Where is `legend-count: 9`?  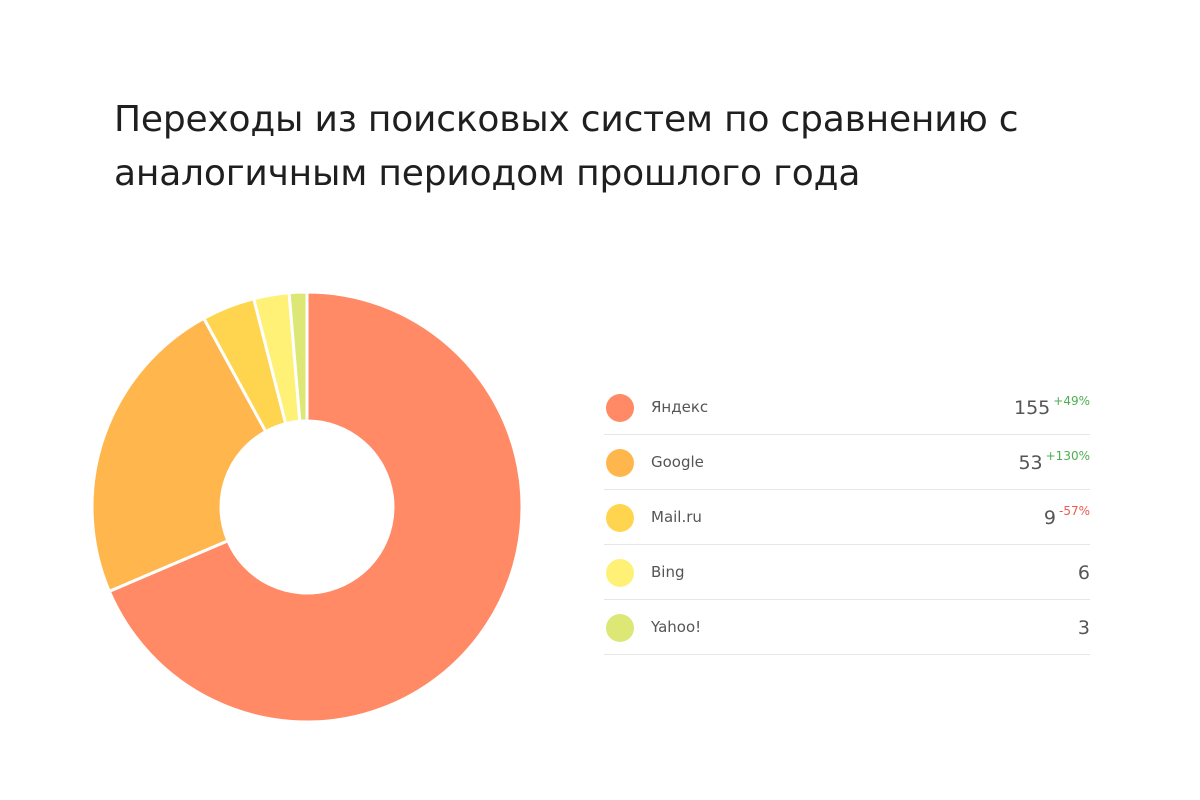 legend-count: 9 is located at coordinates (1049, 518).